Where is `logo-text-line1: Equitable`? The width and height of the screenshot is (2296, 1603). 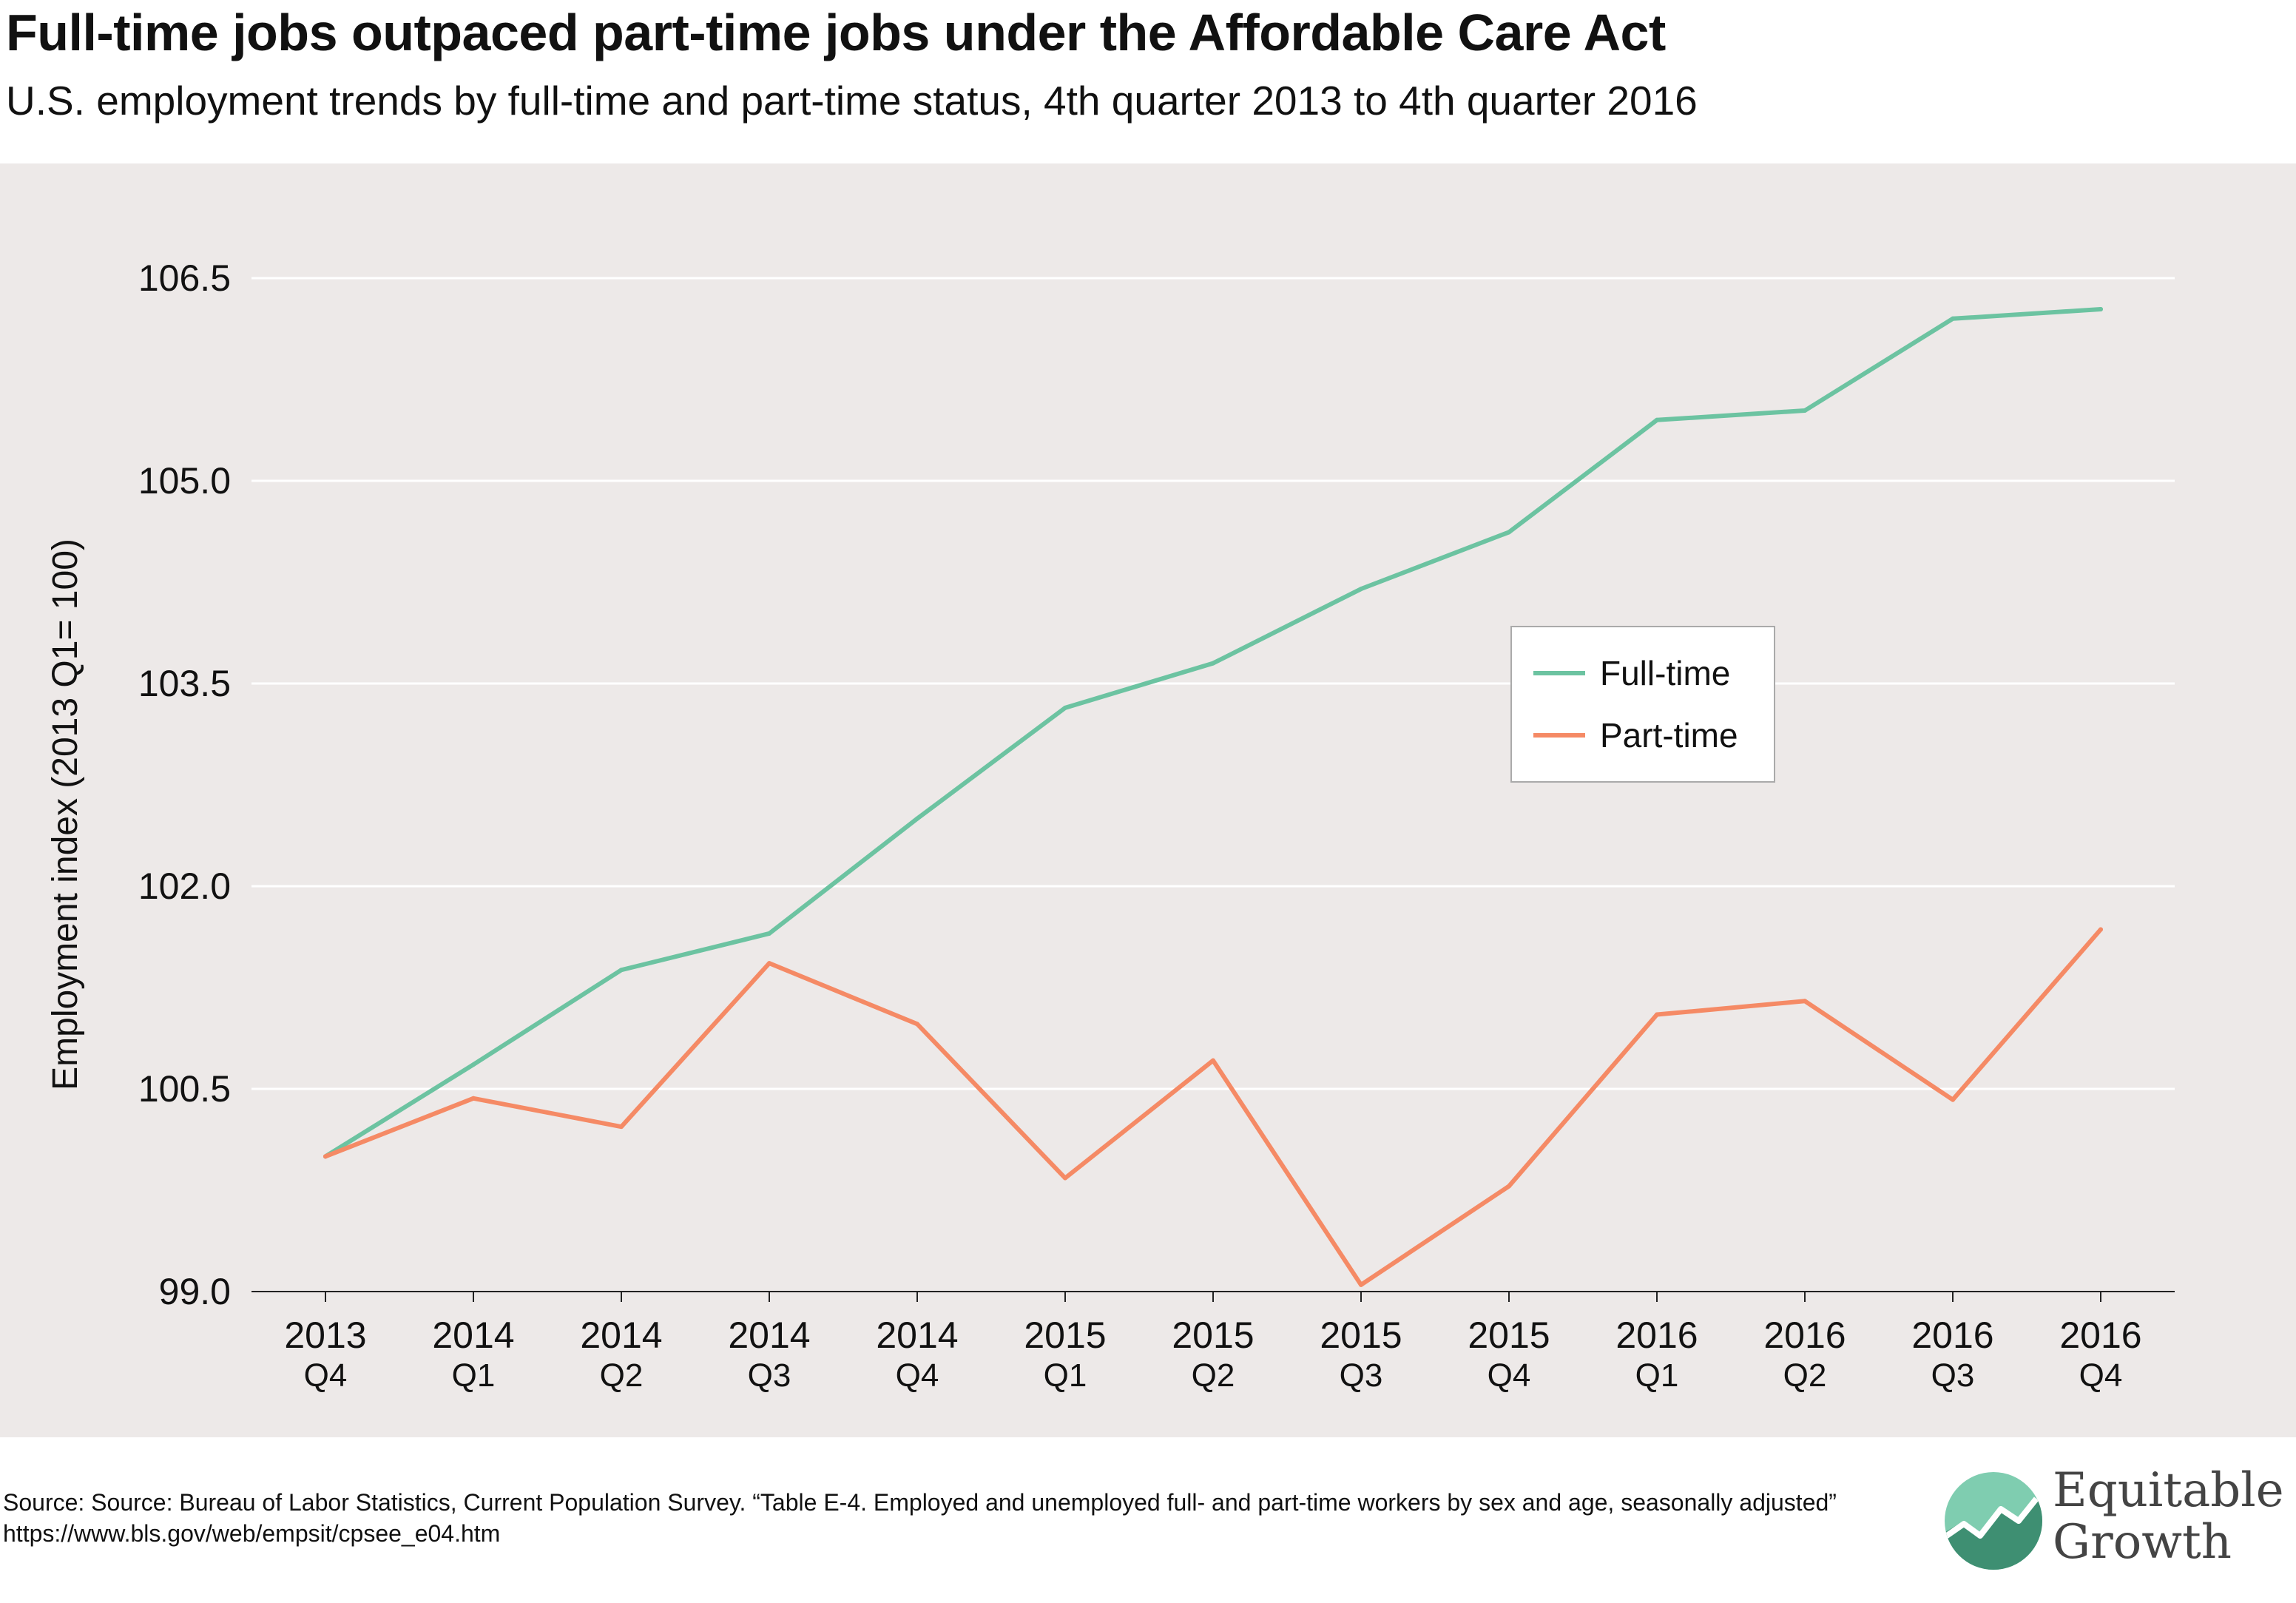 logo-text-line1: Equitable is located at coordinates (2169, 1491).